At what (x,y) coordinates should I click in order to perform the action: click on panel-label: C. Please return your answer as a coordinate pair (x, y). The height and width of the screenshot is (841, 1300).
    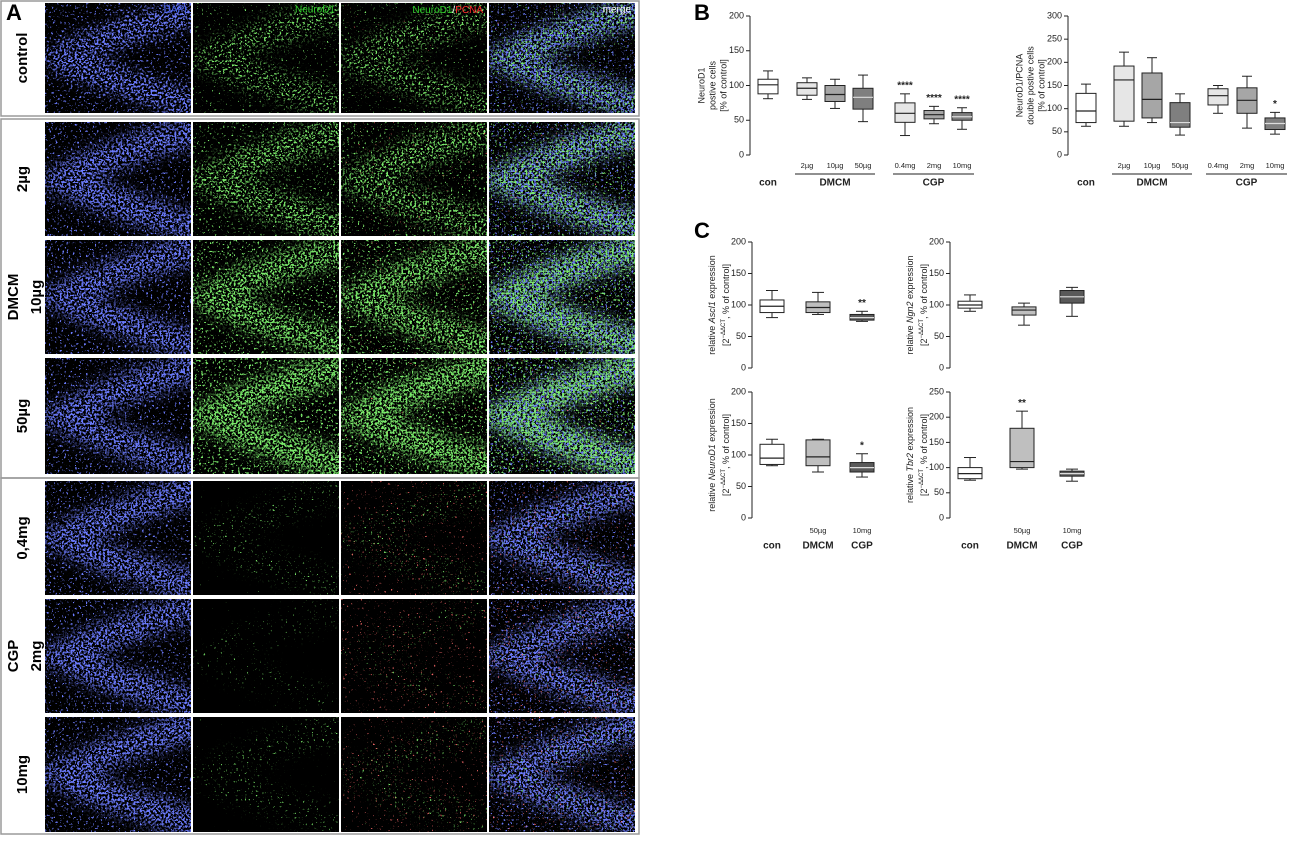
    Looking at the image, I should click on (702, 230).